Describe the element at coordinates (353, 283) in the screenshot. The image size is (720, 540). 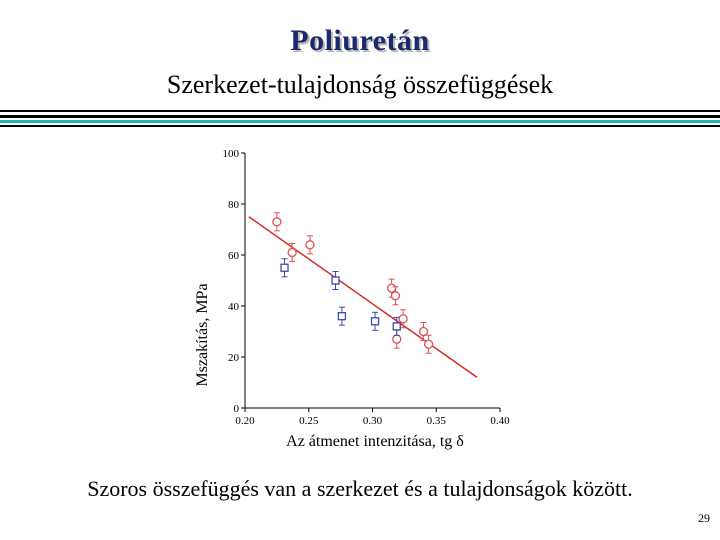
I see `data-points` at that location.